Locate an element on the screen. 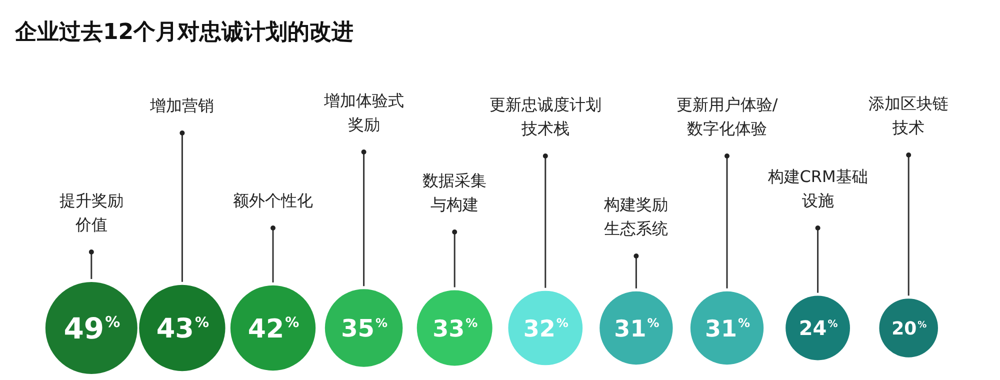 The image size is (1000, 380). data-label: 33% is located at coordinates (455, 329).